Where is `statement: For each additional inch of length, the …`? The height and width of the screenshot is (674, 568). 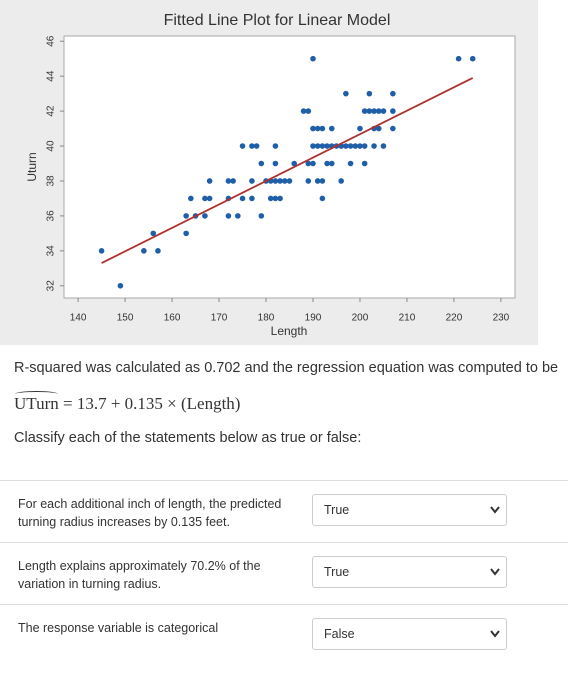 statement: For each additional inch of length, the … is located at coordinates (150, 513).